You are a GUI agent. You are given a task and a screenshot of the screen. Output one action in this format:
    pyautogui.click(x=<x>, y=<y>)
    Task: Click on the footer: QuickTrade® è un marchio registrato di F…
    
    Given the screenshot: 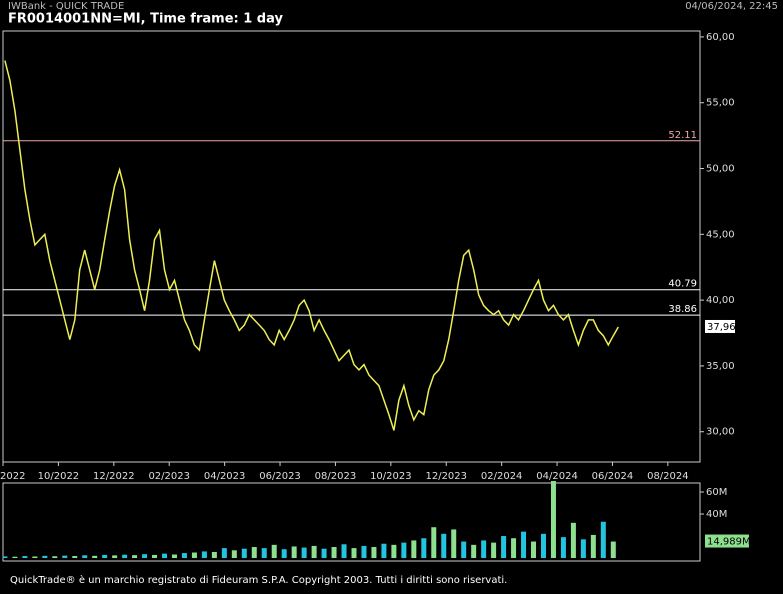 What is the action you would take?
    pyautogui.click(x=258, y=580)
    